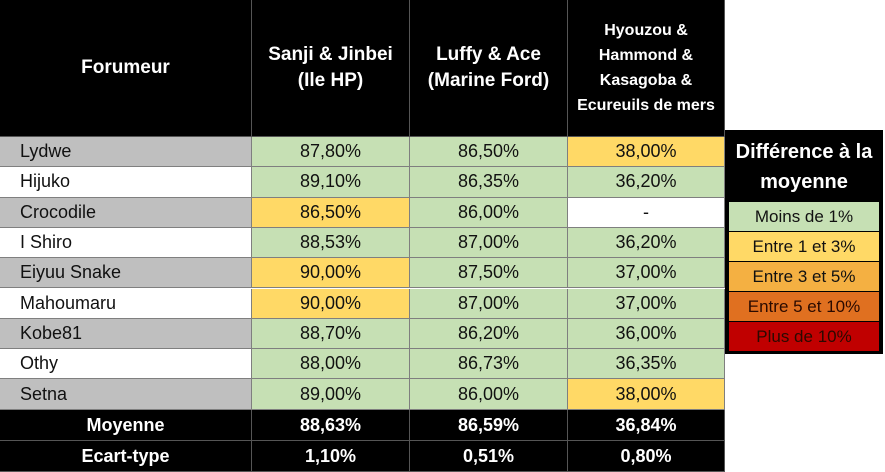  I want to click on table-row: Crocodile 86,50% 86,00% -, so click(362, 212).